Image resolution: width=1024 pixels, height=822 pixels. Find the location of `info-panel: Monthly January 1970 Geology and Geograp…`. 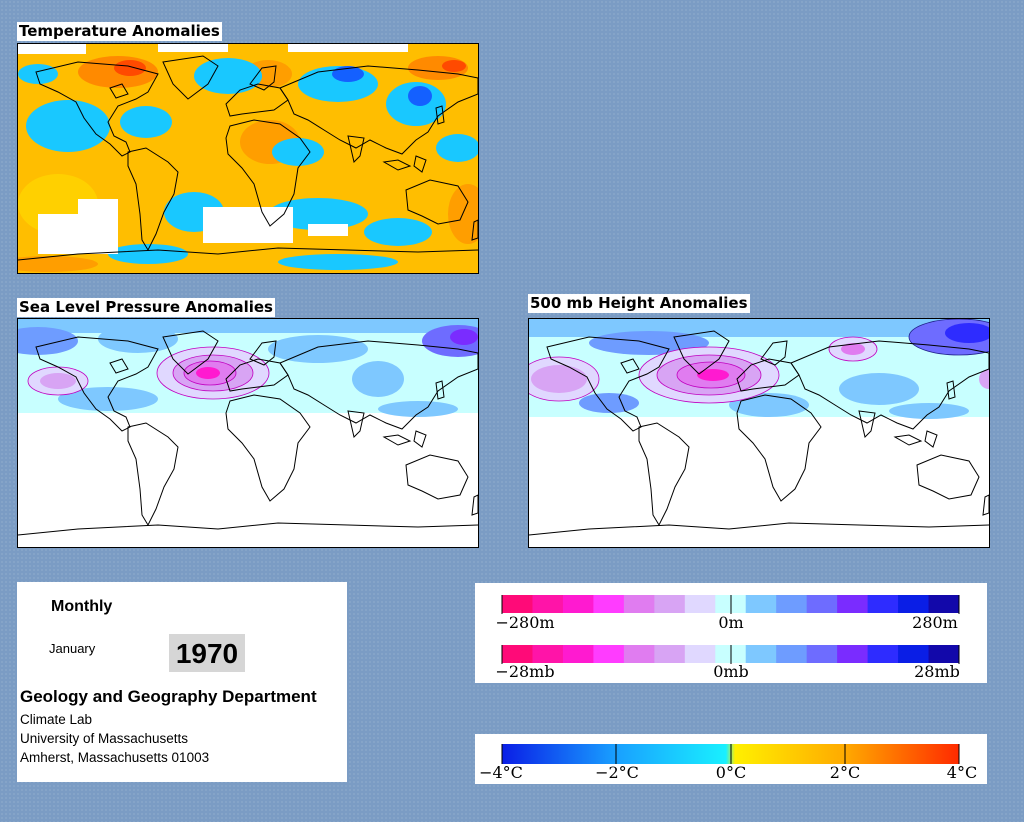

info-panel: Monthly January 1970 Geology and Geograp… is located at coordinates (182, 682).